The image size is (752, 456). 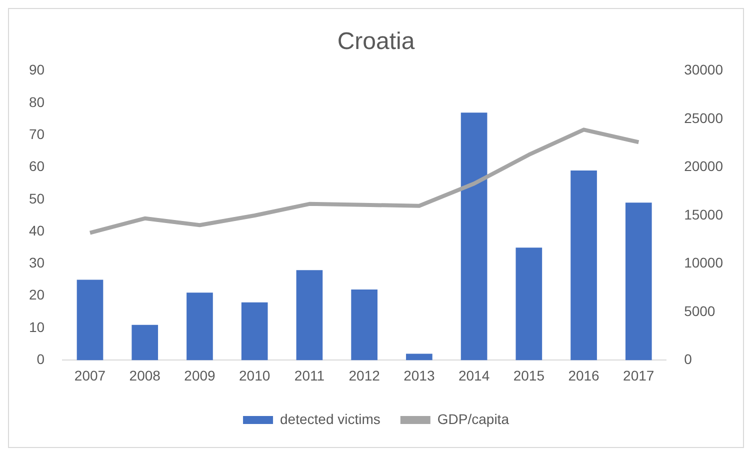 What do you see at coordinates (688, 359) in the screenshot?
I see `y2-tick-label: 0` at bounding box center [688, 359].